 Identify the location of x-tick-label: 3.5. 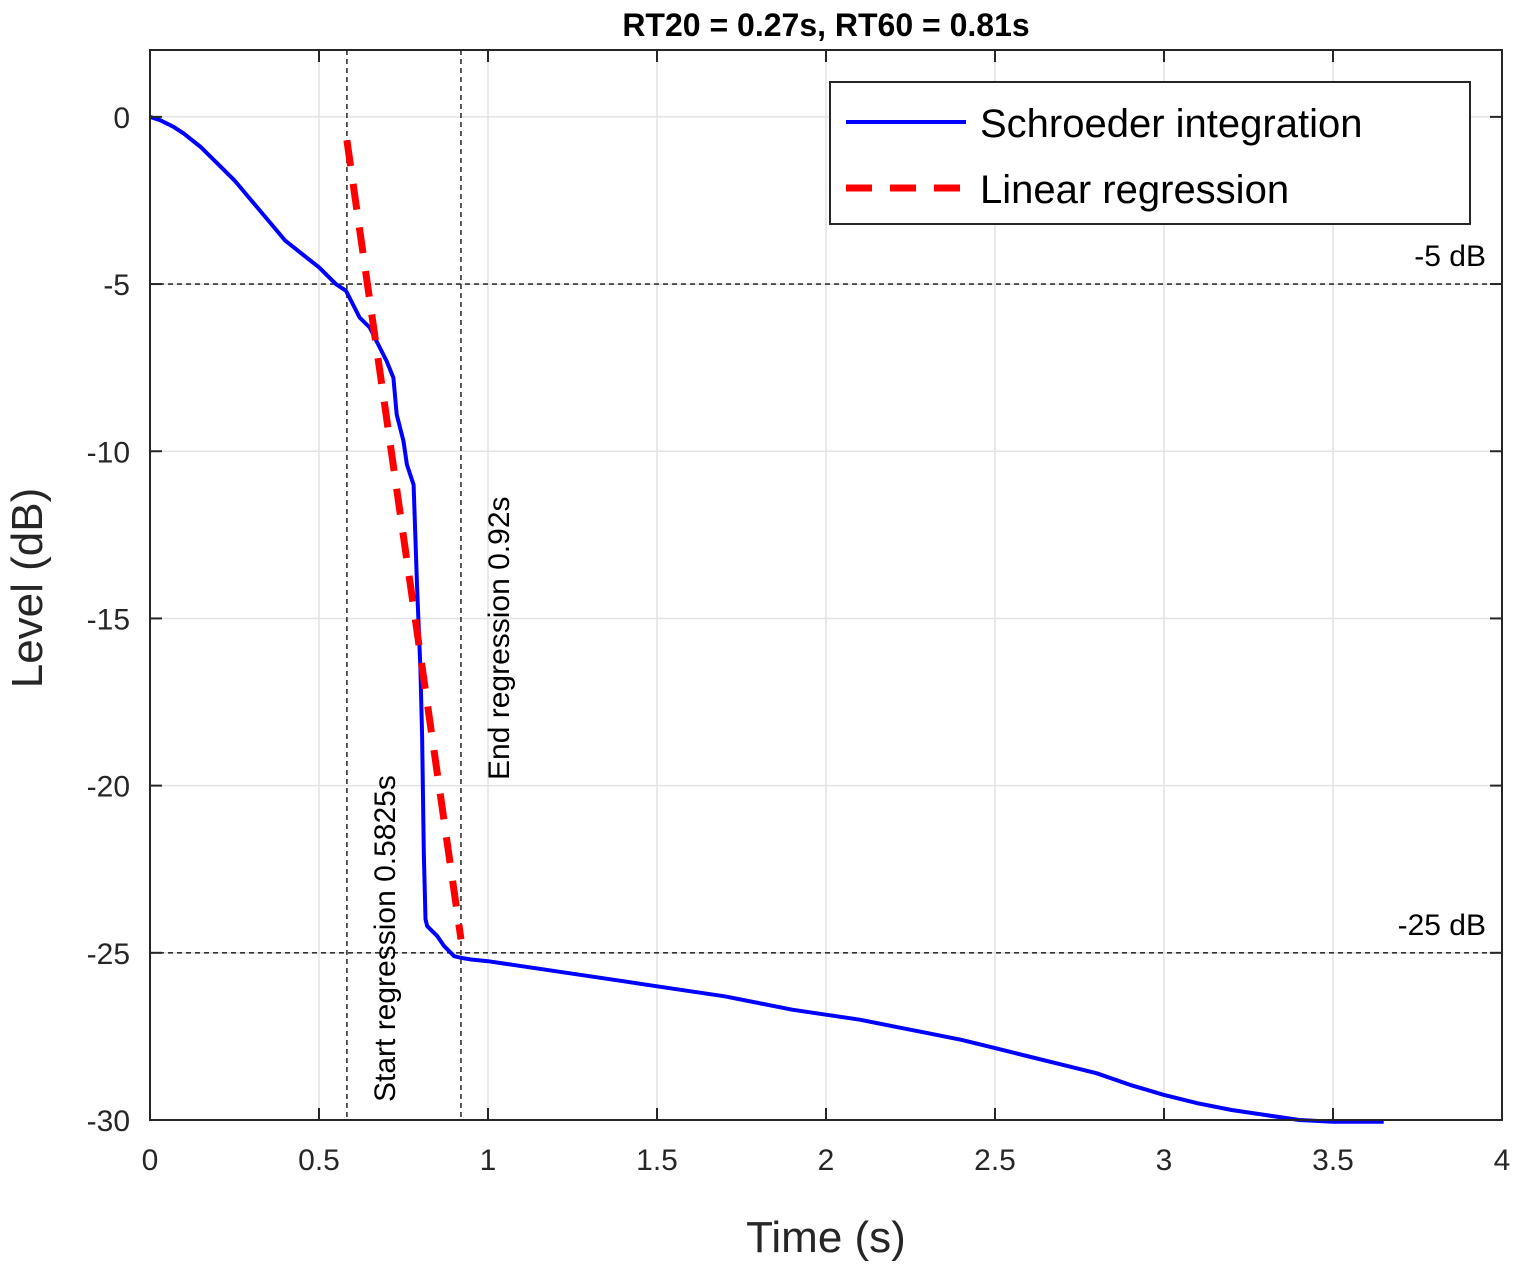
(1333, 1160).